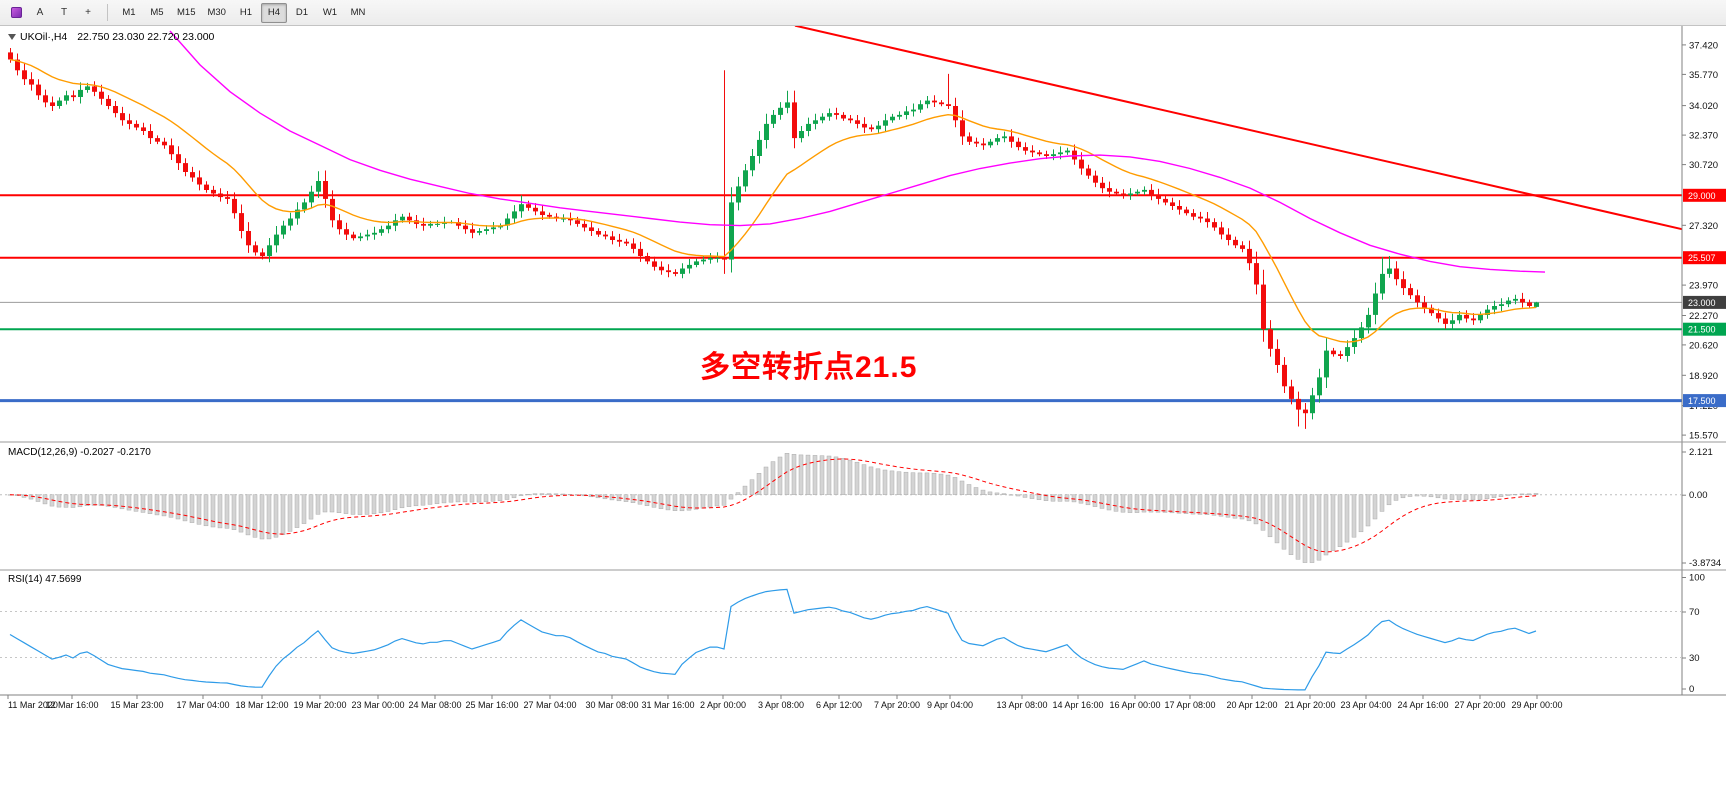 The image size is (1726, 788). What do you see at coordinates (1691, 689) in the screenshot?
I see `rsi-axis-label: 0` at bounding box center [1691, 689].